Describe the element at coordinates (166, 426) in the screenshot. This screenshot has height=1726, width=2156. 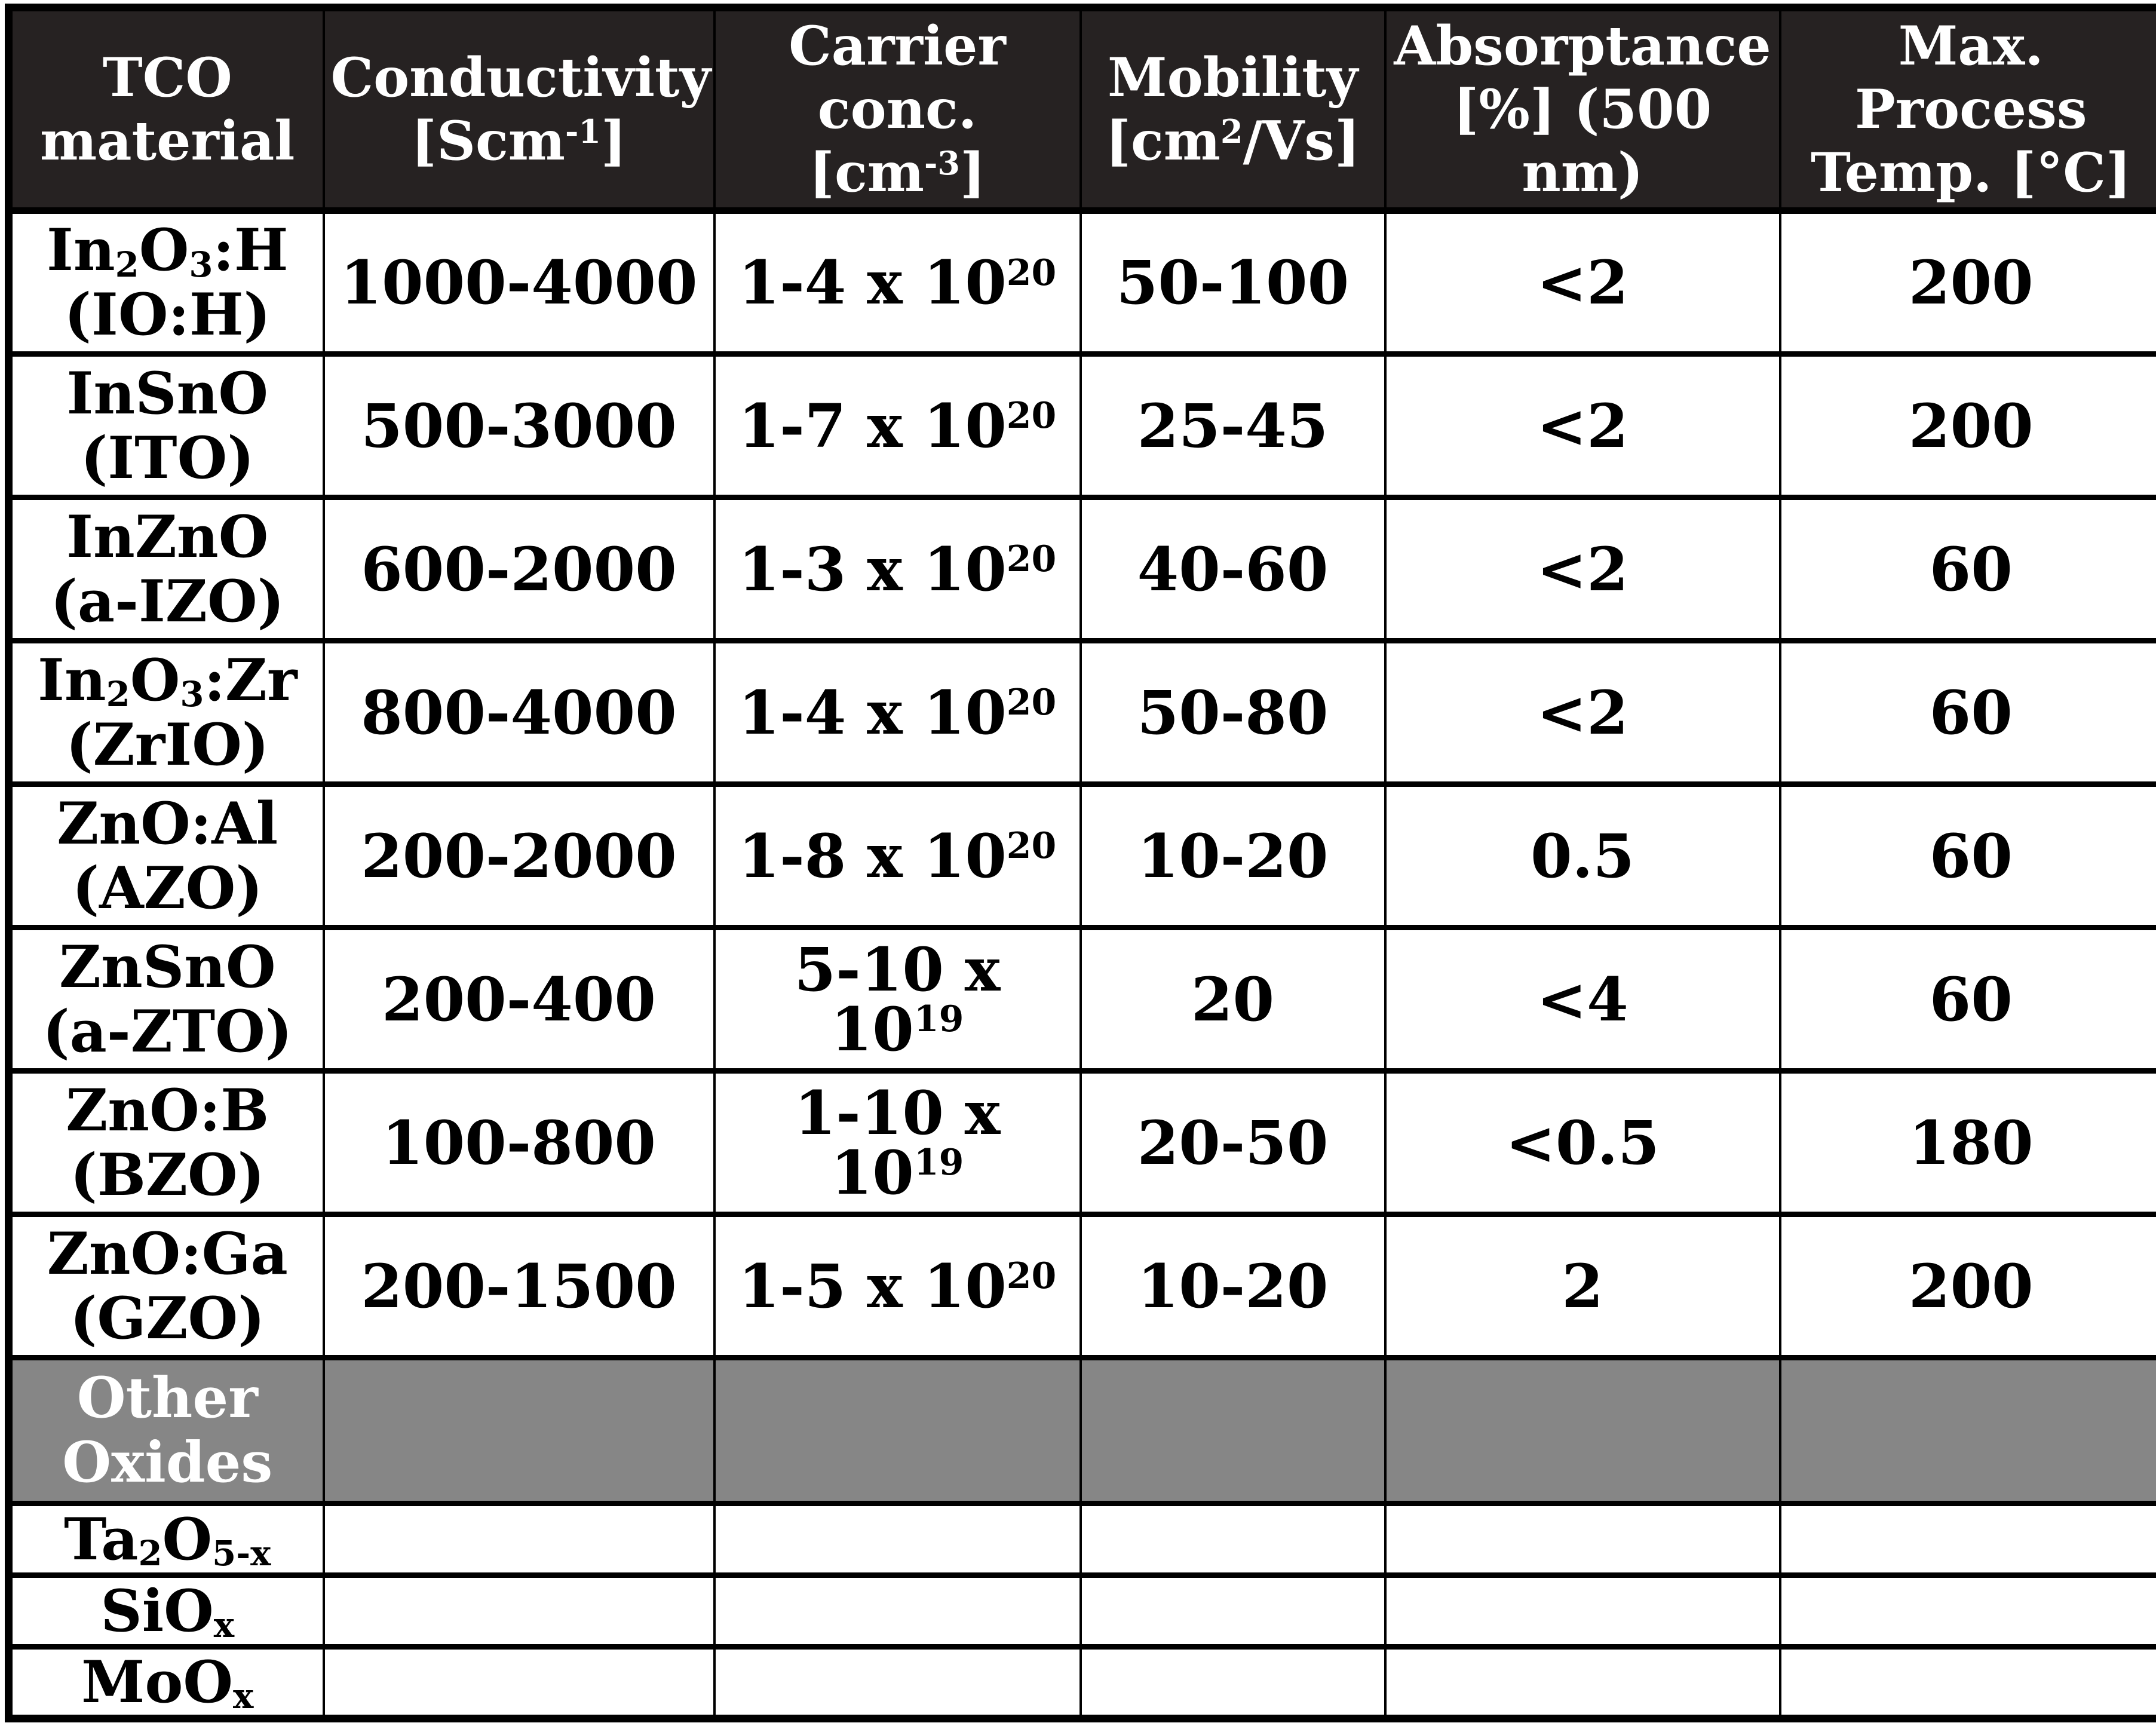
I see `cell-material: InSnO(ITO)` at that location.